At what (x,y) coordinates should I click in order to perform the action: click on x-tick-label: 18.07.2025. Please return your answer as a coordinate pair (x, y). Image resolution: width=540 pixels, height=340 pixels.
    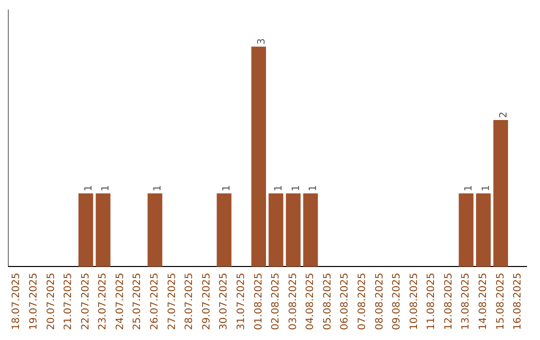
    Looking at the image, I should click on (16, 301).